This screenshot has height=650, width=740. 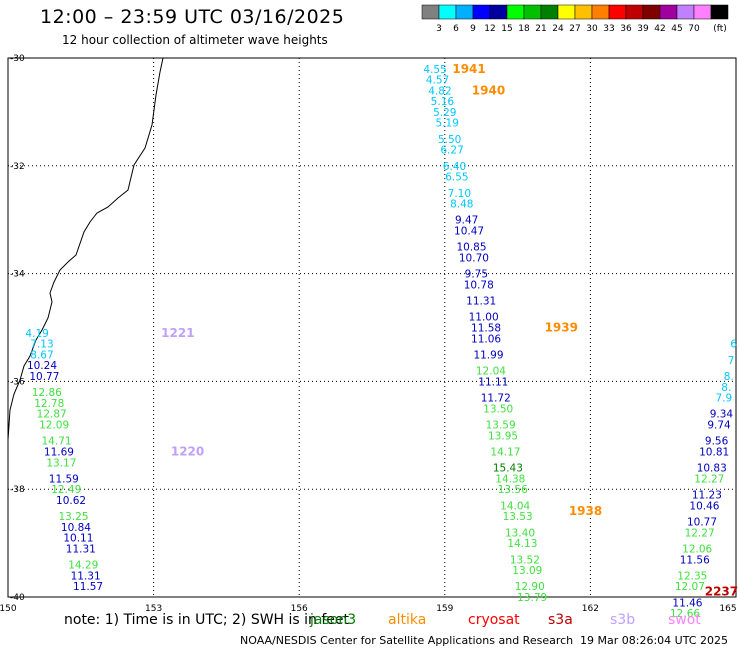 I want to click on wave-height-label: 4.19, so click(x=36, y=334).